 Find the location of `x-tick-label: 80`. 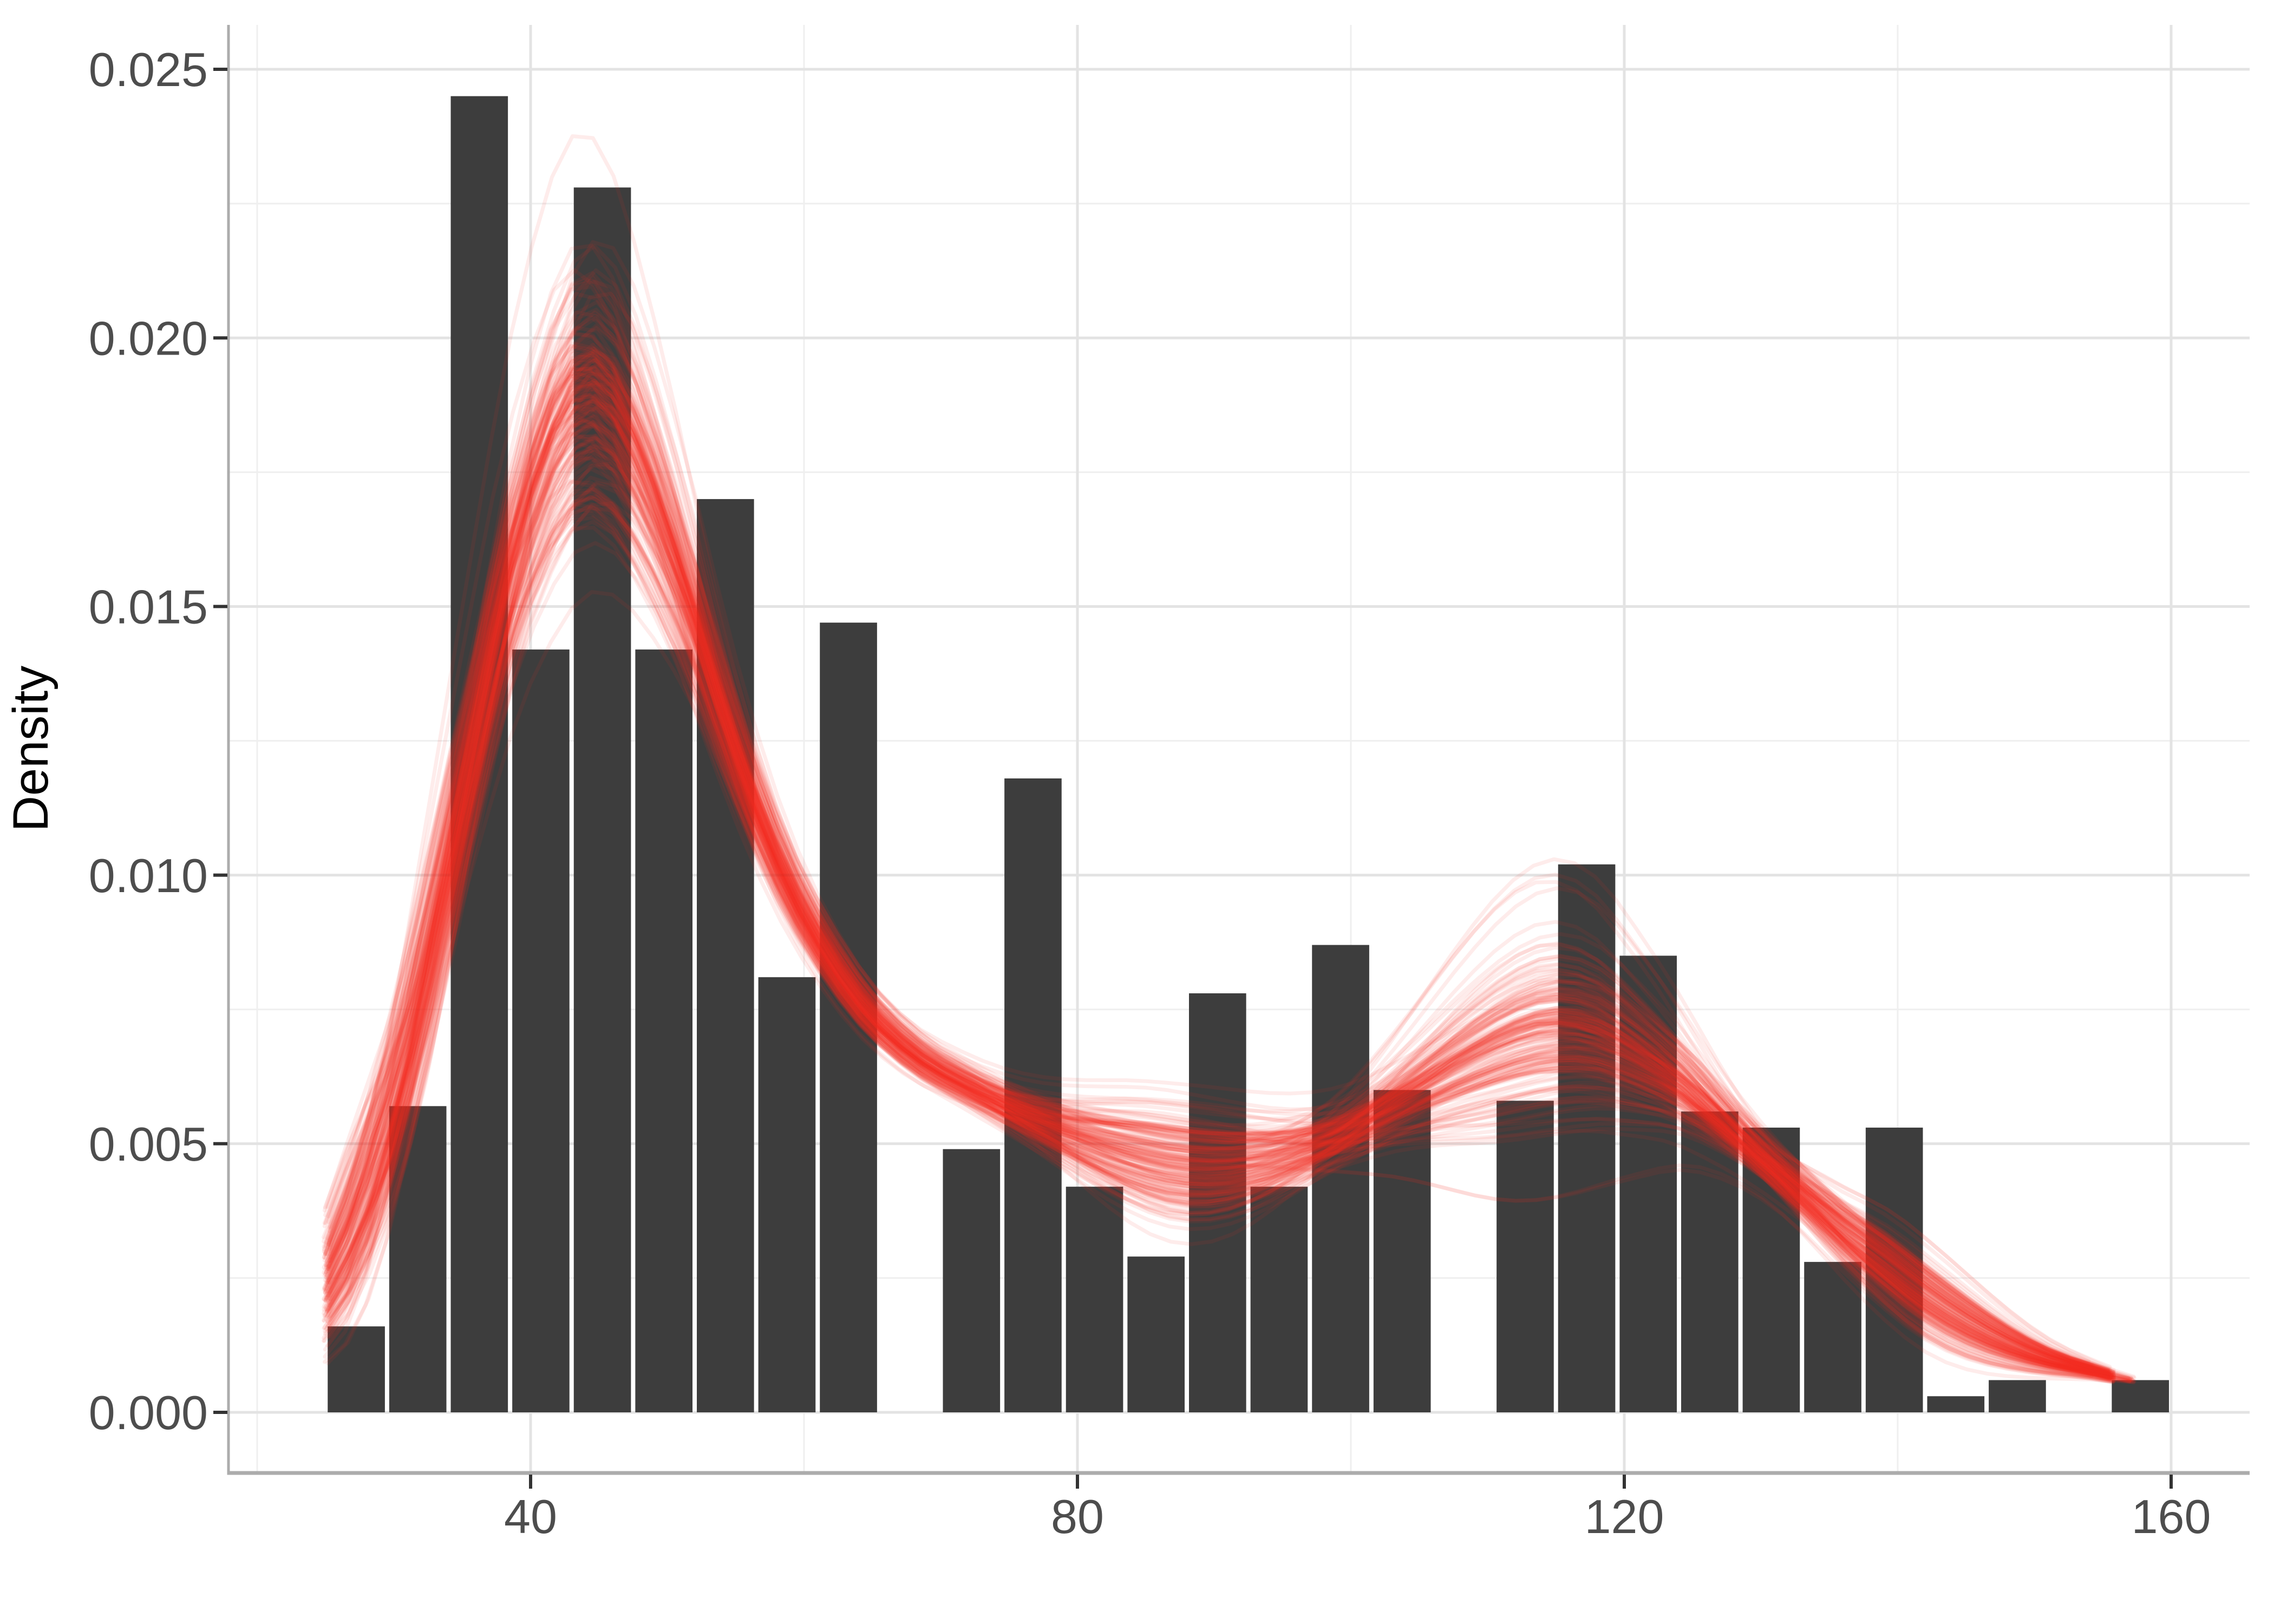

x-tick-label: 80 is located at coordinates (1077, 1516).